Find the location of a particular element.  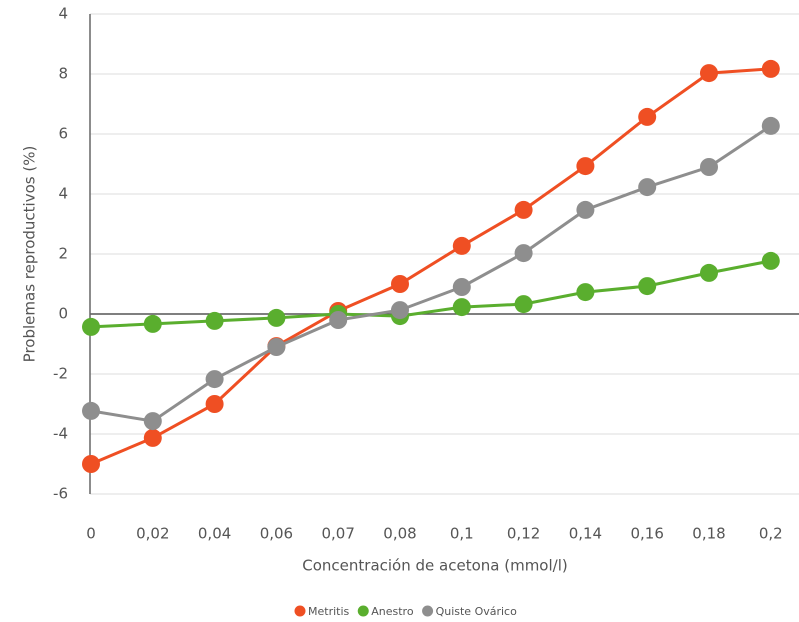

x-tick-label: 0,1 is located at coordinates (462, 534).